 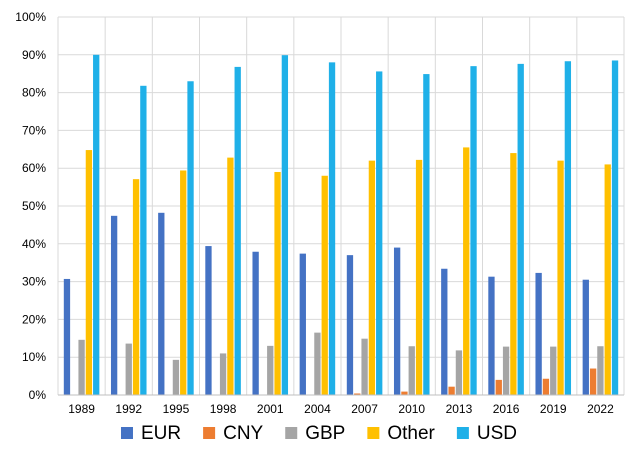 What do you see at coordinates (34, 282) in the screenshot?
I see `y-tick-label: 30%` at bounding box center [34, 282].